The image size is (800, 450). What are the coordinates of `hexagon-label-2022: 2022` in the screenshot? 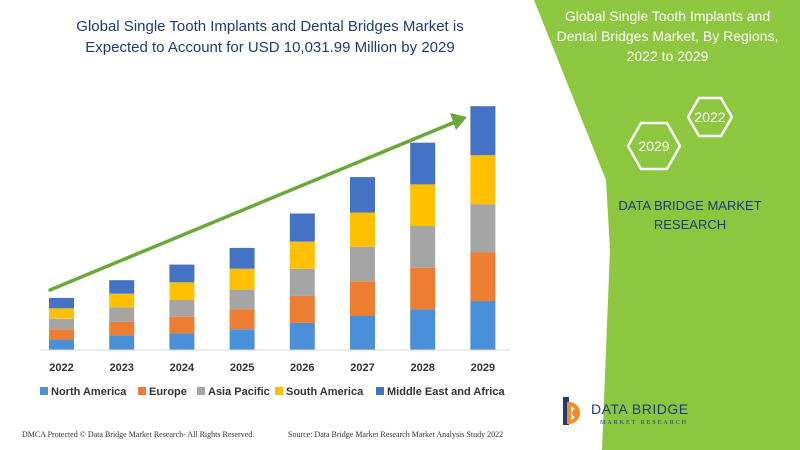 It's located at (709, 117).